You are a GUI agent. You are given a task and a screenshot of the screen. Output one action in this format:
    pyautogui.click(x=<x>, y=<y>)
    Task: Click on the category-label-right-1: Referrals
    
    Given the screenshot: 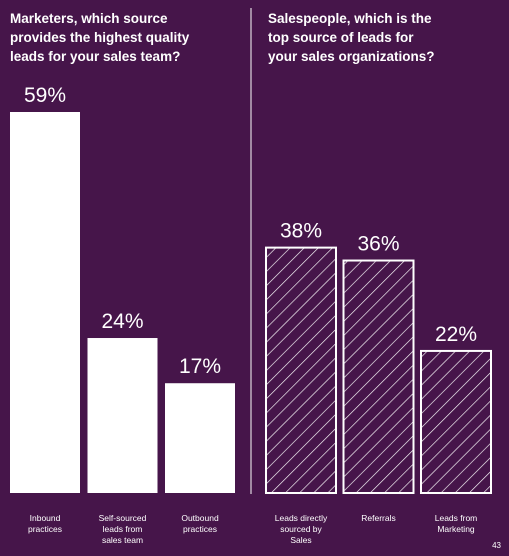 What is the action you would take?
    pyautogui.click(x=378, y=518)
    